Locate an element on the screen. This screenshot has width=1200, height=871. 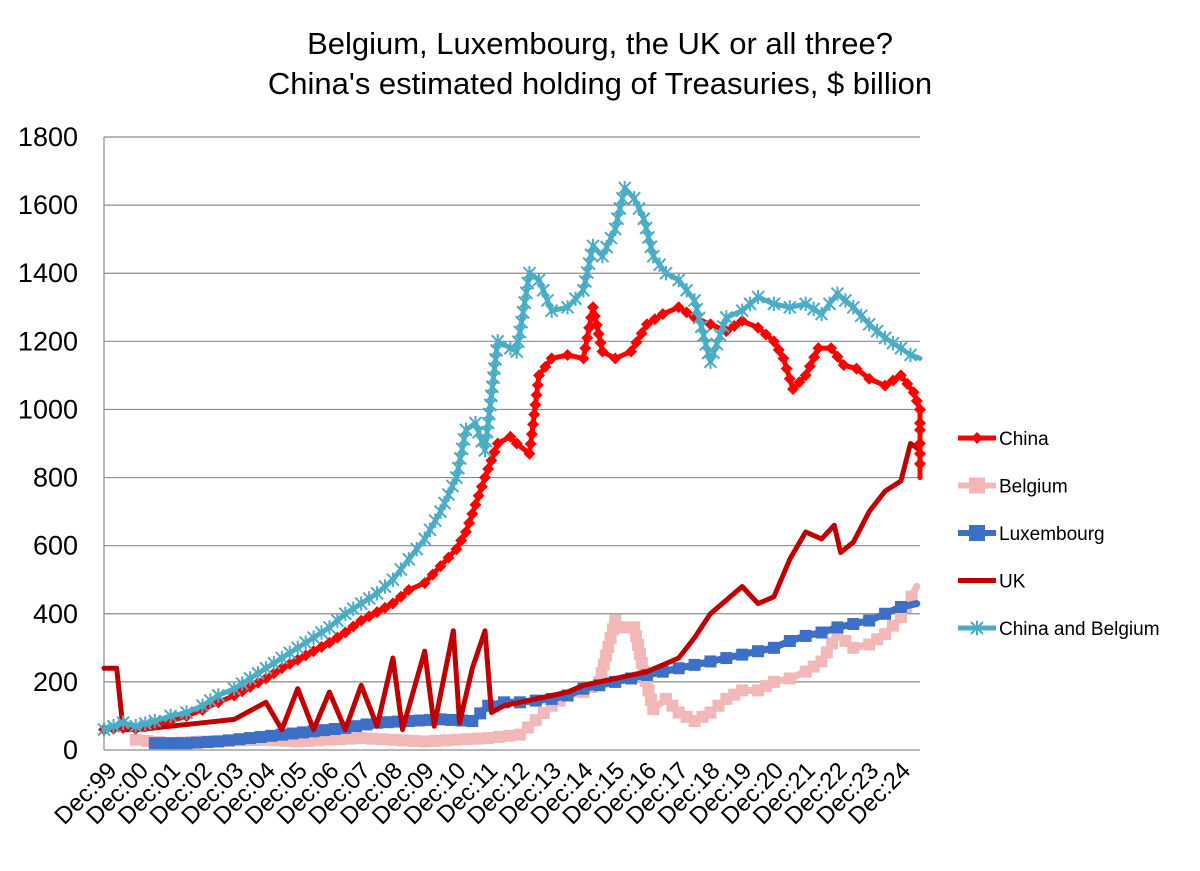
legend-item-china-and-belgium: China and Belgium is located at coordinates (1059, 629).